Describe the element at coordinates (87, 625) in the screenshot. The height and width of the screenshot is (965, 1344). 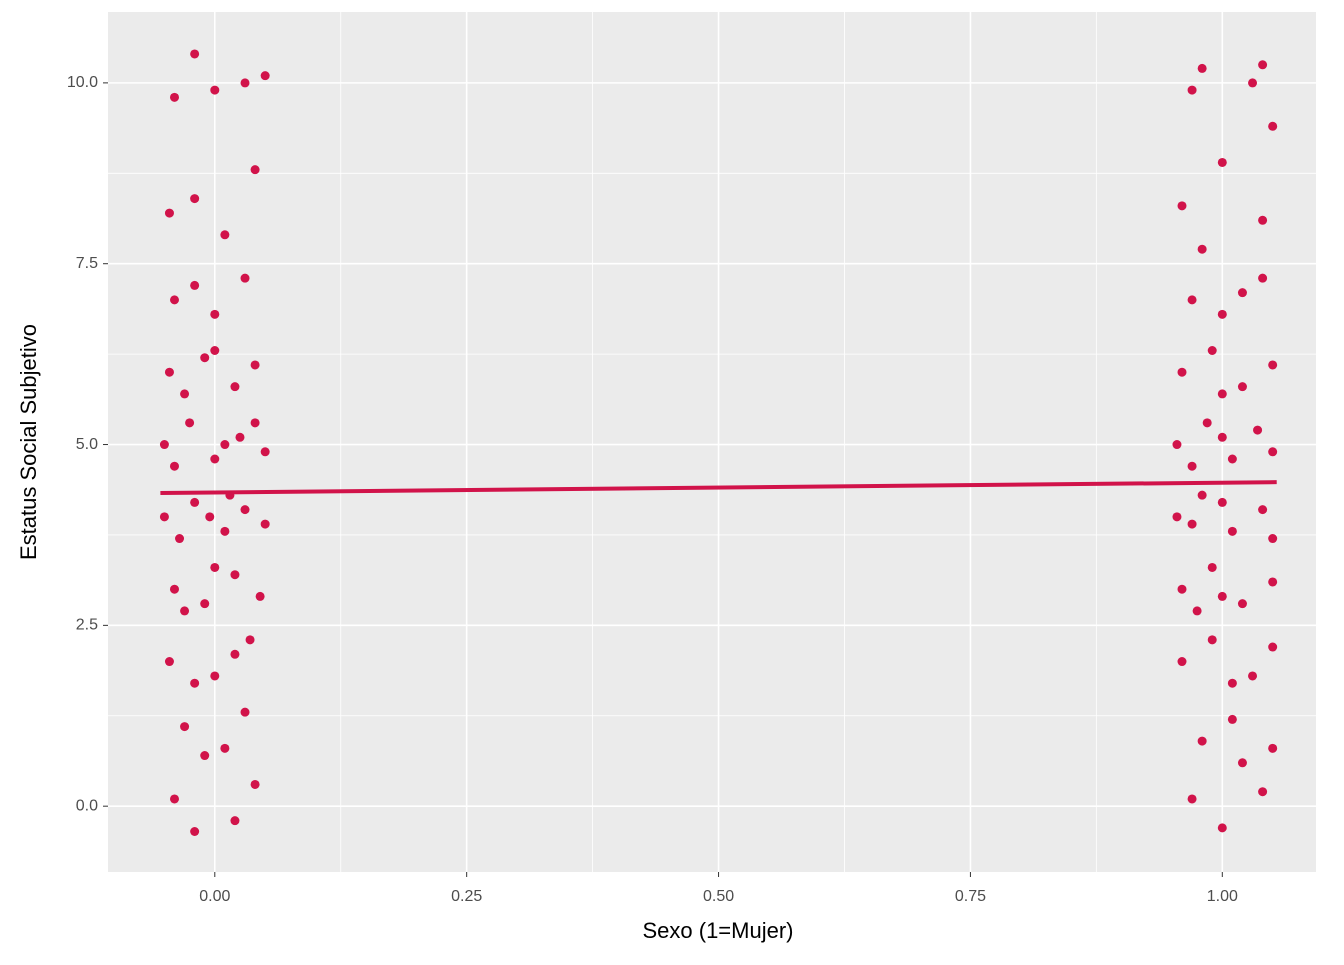
I see `y-tick-label: 2.5` at that location.